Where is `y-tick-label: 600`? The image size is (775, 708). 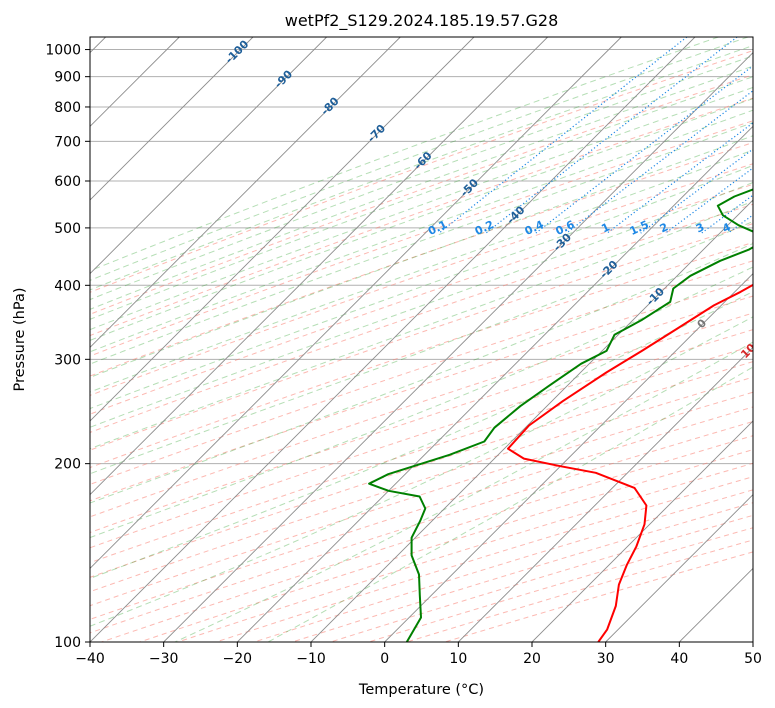
y-tick-label: 600 is located at coordinates (67, 182).